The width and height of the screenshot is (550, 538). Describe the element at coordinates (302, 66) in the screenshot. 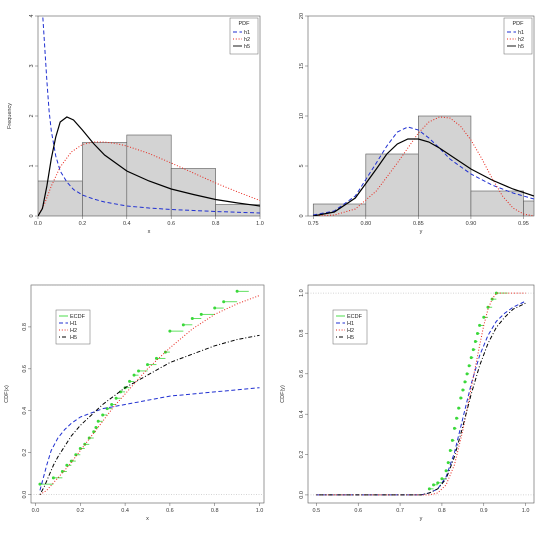

I see `y-tick-label: 15` at that location.